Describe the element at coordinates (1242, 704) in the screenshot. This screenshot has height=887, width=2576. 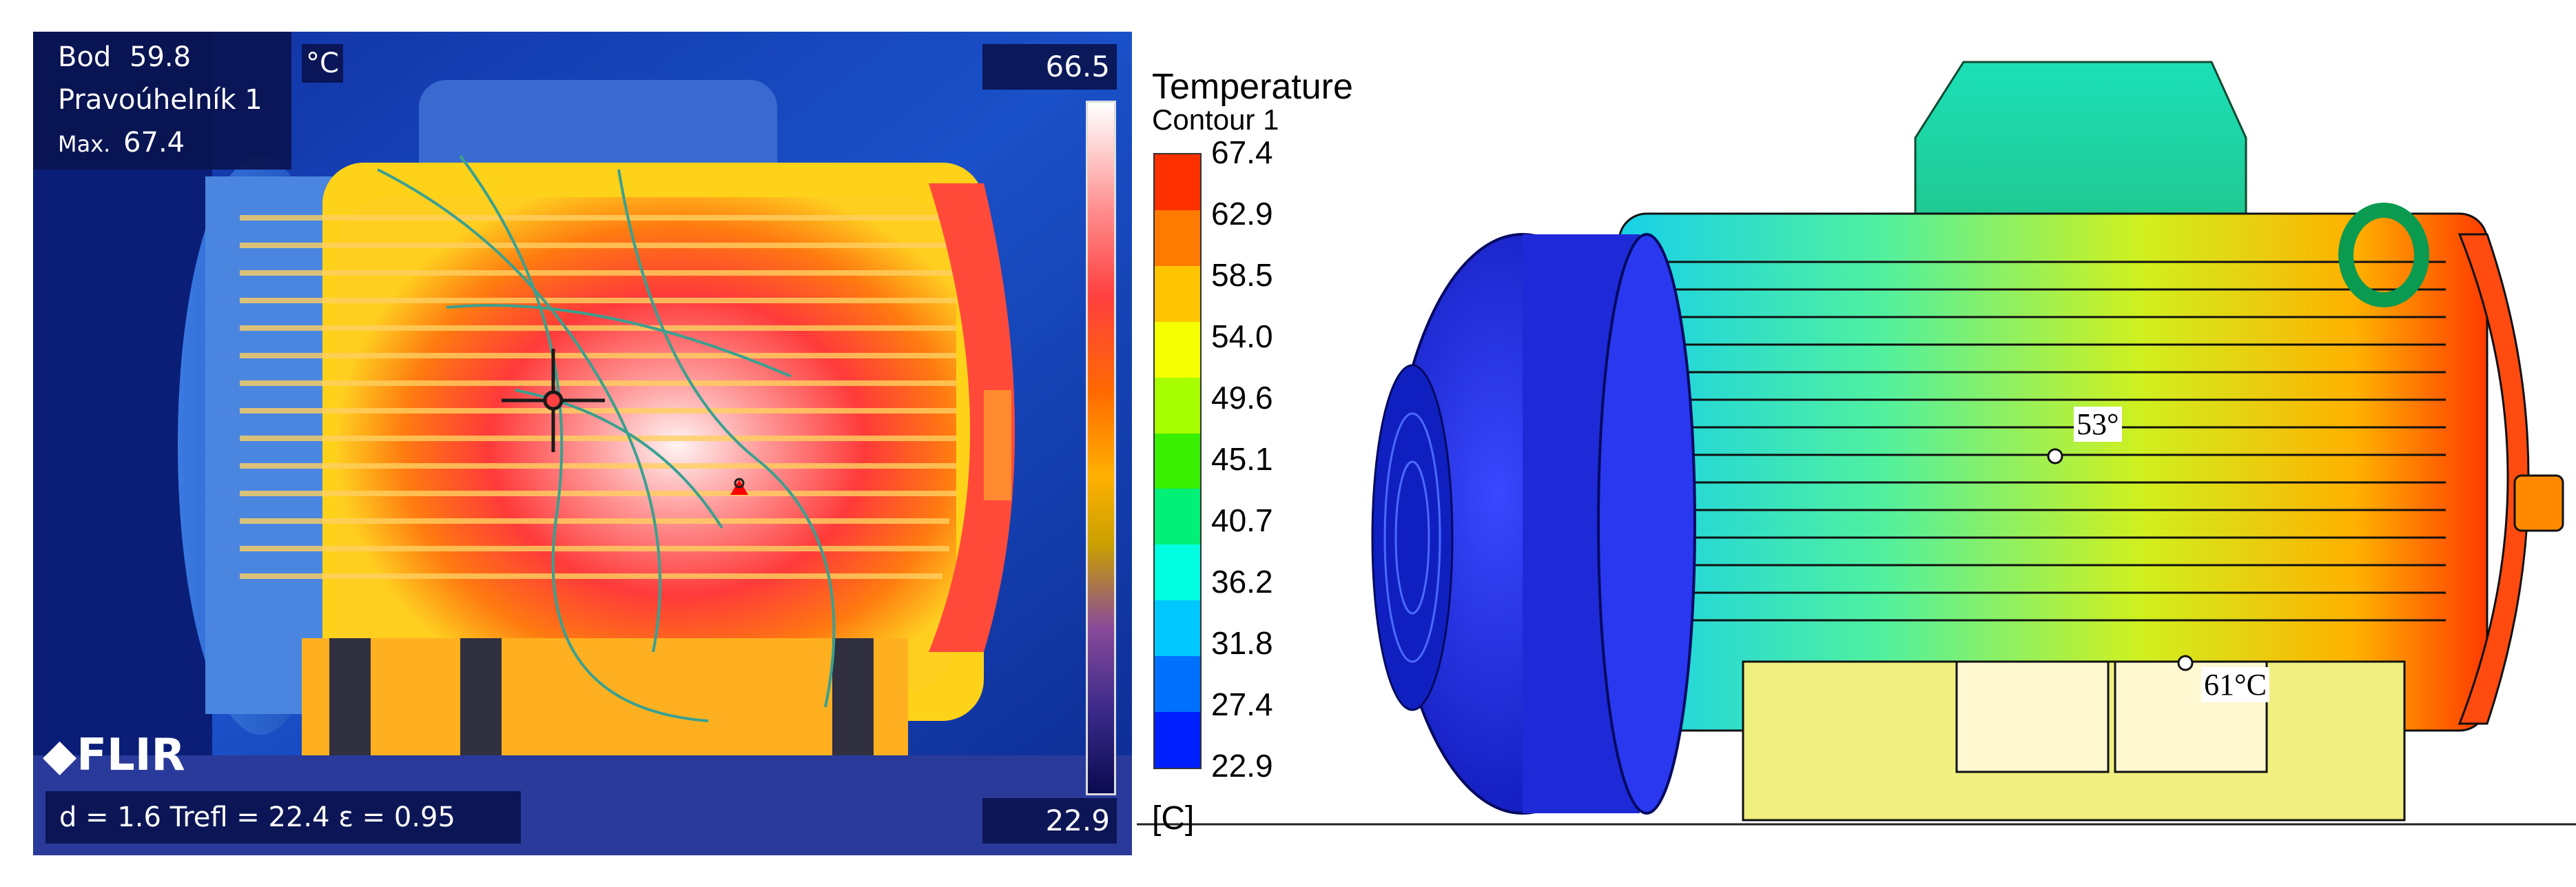
I see `legend-tick-label: 27.4` at that location.